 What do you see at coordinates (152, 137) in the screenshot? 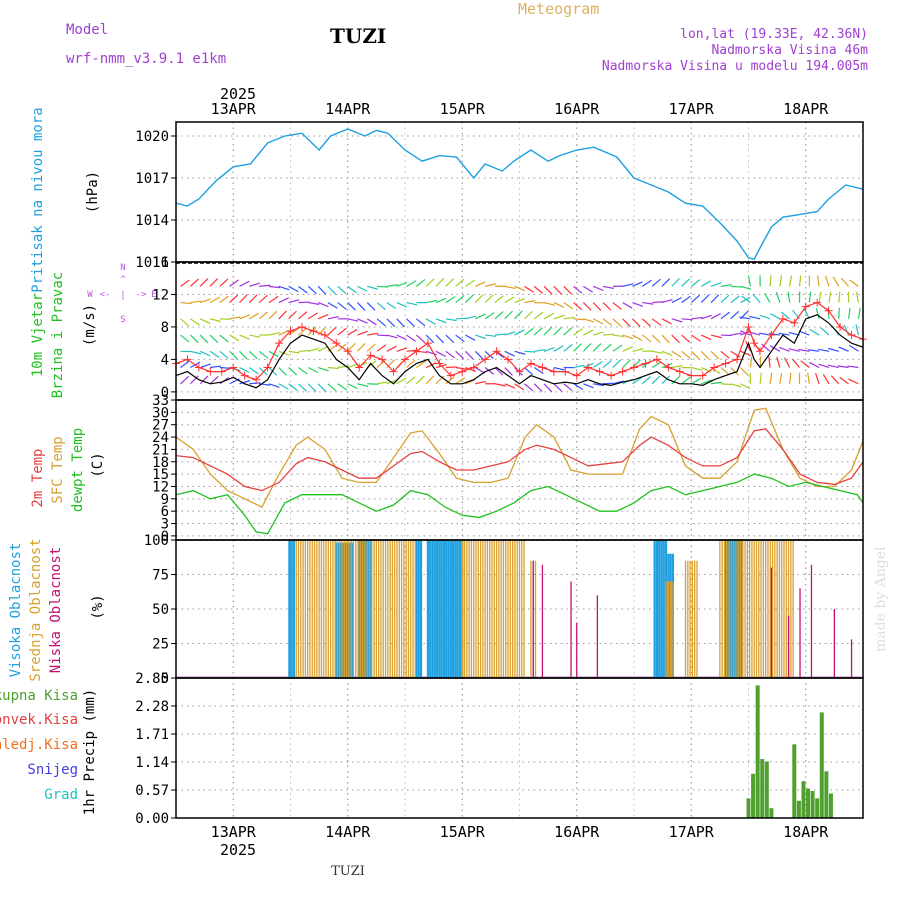
I see `y-tick-label: 1020` at bounding box center [152, 137].